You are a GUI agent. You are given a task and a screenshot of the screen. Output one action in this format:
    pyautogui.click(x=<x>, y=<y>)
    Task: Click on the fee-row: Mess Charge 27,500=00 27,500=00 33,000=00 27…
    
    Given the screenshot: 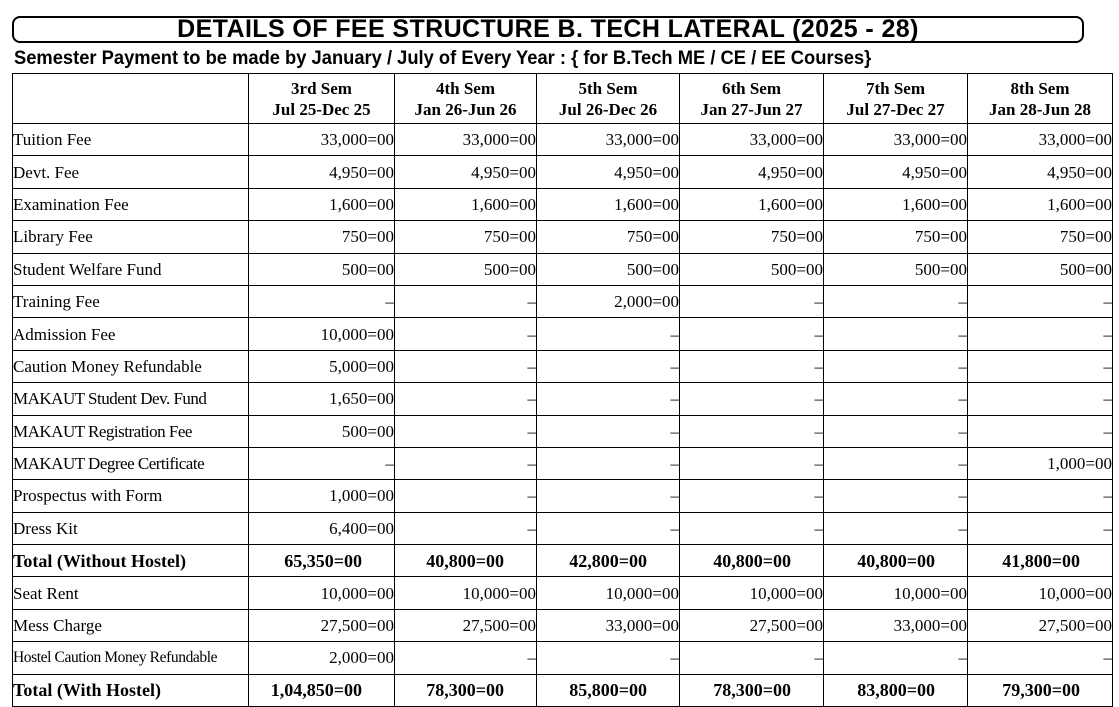 What is the action you would take?
    pyautogui.click(x=562, y=625)
    